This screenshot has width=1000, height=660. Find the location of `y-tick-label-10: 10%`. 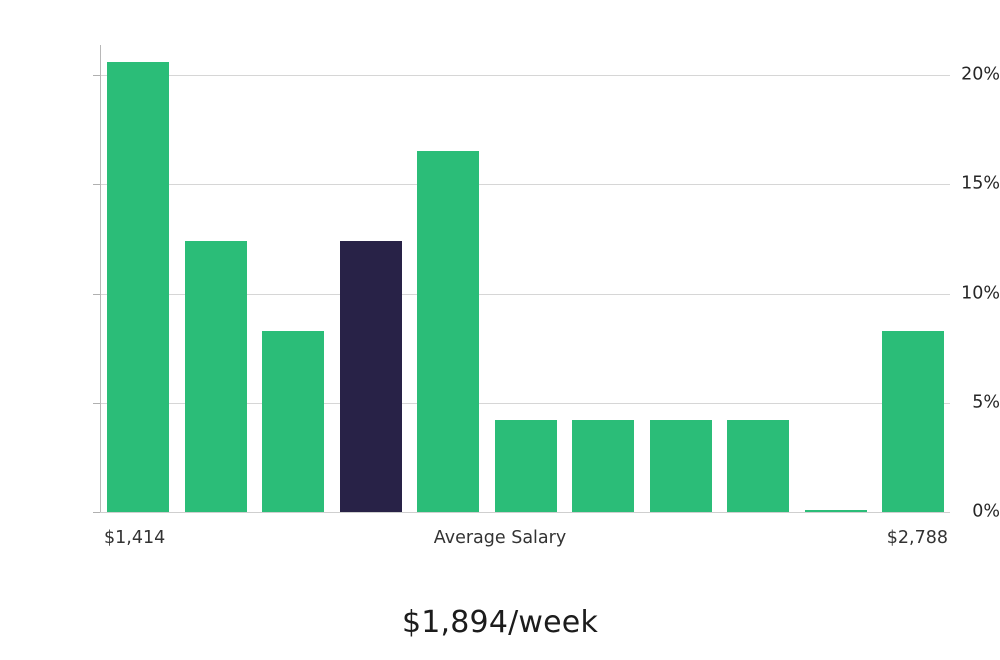

y-tick-label-10: 10% is located at coordinates (980, 293).